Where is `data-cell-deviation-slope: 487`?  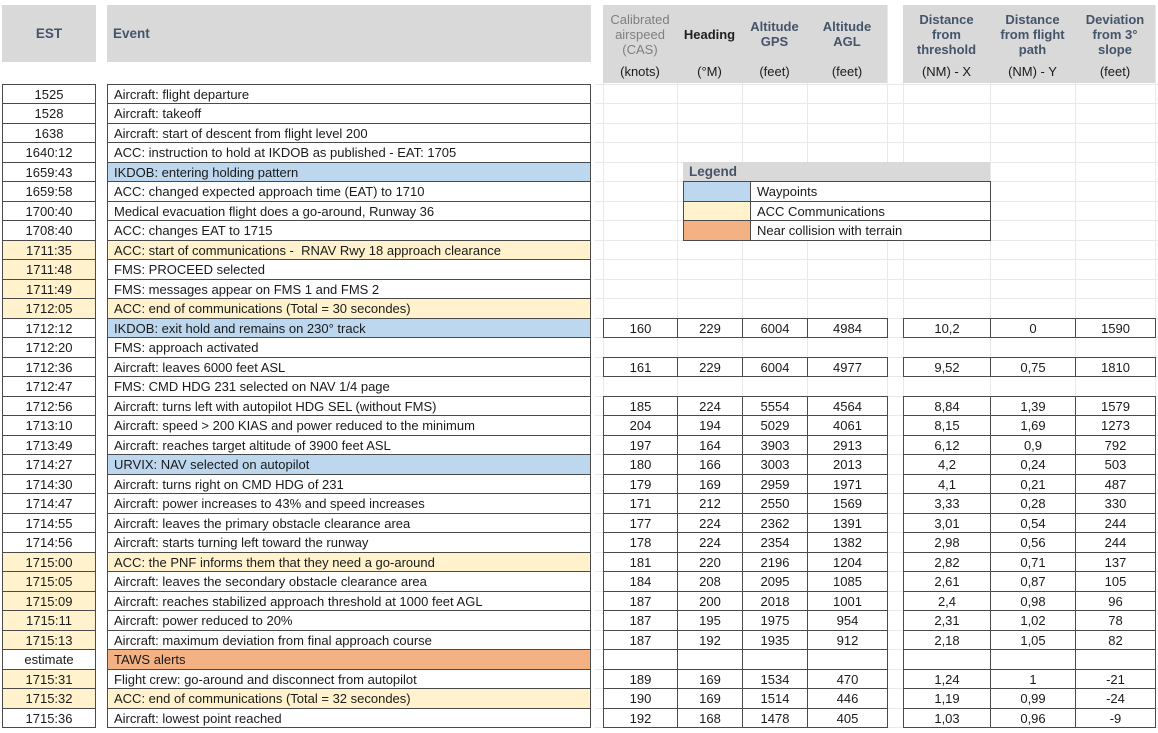 data-cell-deviation-slope: 487 is located at coordinates (1115, 484).